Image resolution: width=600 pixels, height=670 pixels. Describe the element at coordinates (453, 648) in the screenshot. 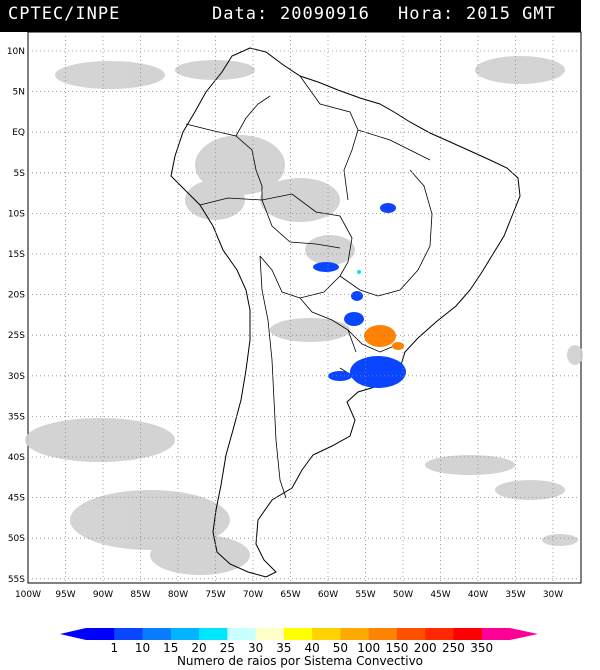

I see `colorbar-tick-label: 250` at that location.